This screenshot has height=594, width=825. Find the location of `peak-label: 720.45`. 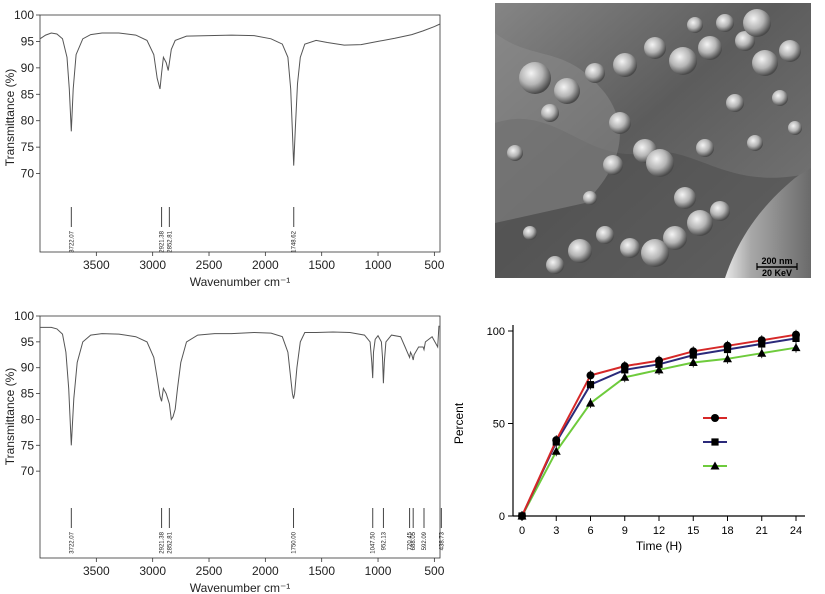

peak-label: 720.45 is located at coordinates (411, 540).